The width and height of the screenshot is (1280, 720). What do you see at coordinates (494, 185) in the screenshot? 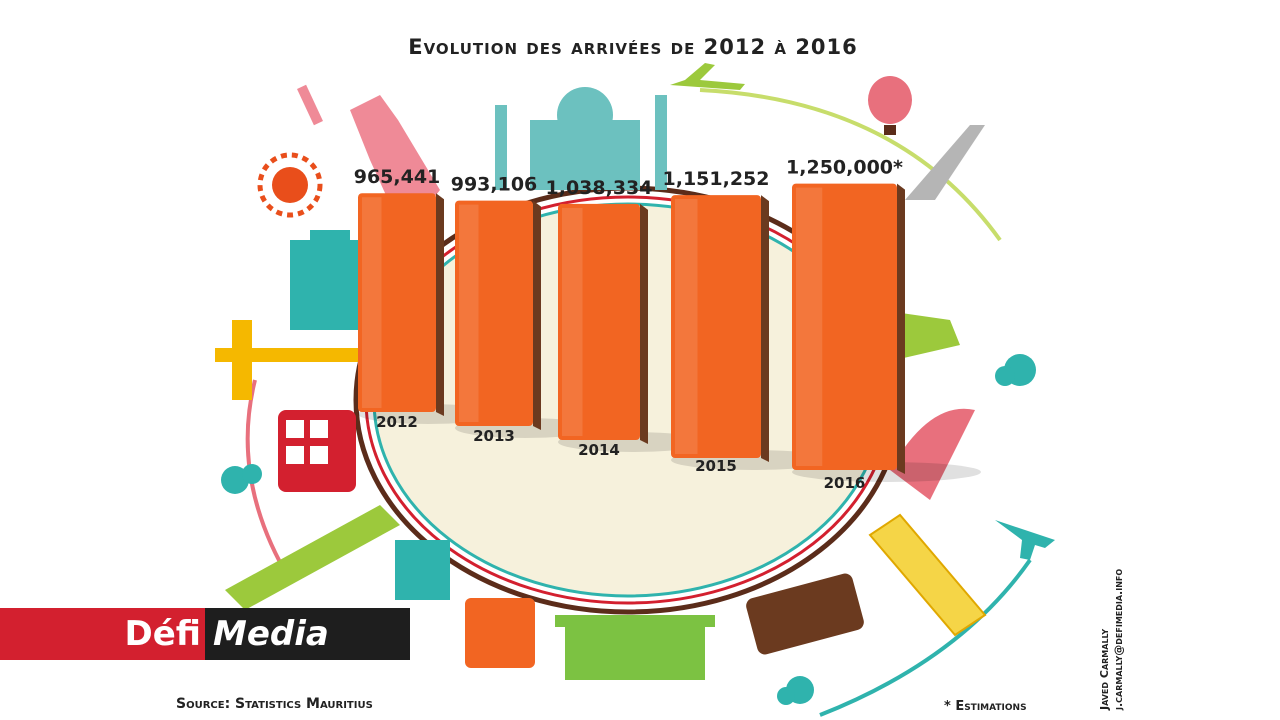
I see `data-label-2013: 993,106` at bounding box center [494, 185].